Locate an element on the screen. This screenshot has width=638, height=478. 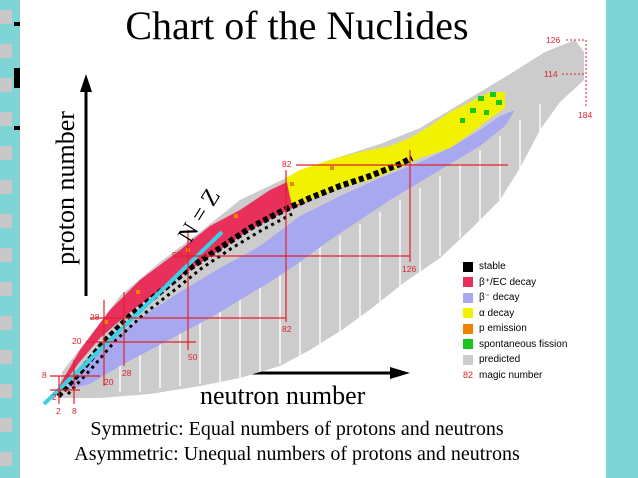
proton-axis-label: proton number is located at coordinates (65, 188).